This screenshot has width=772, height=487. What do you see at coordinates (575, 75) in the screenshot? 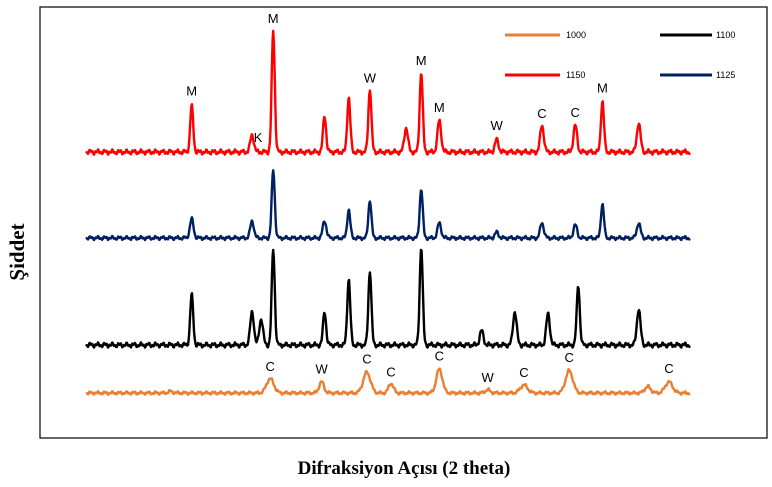
I see `legend-label-1150: 1150` at bounding box center [575, 75].